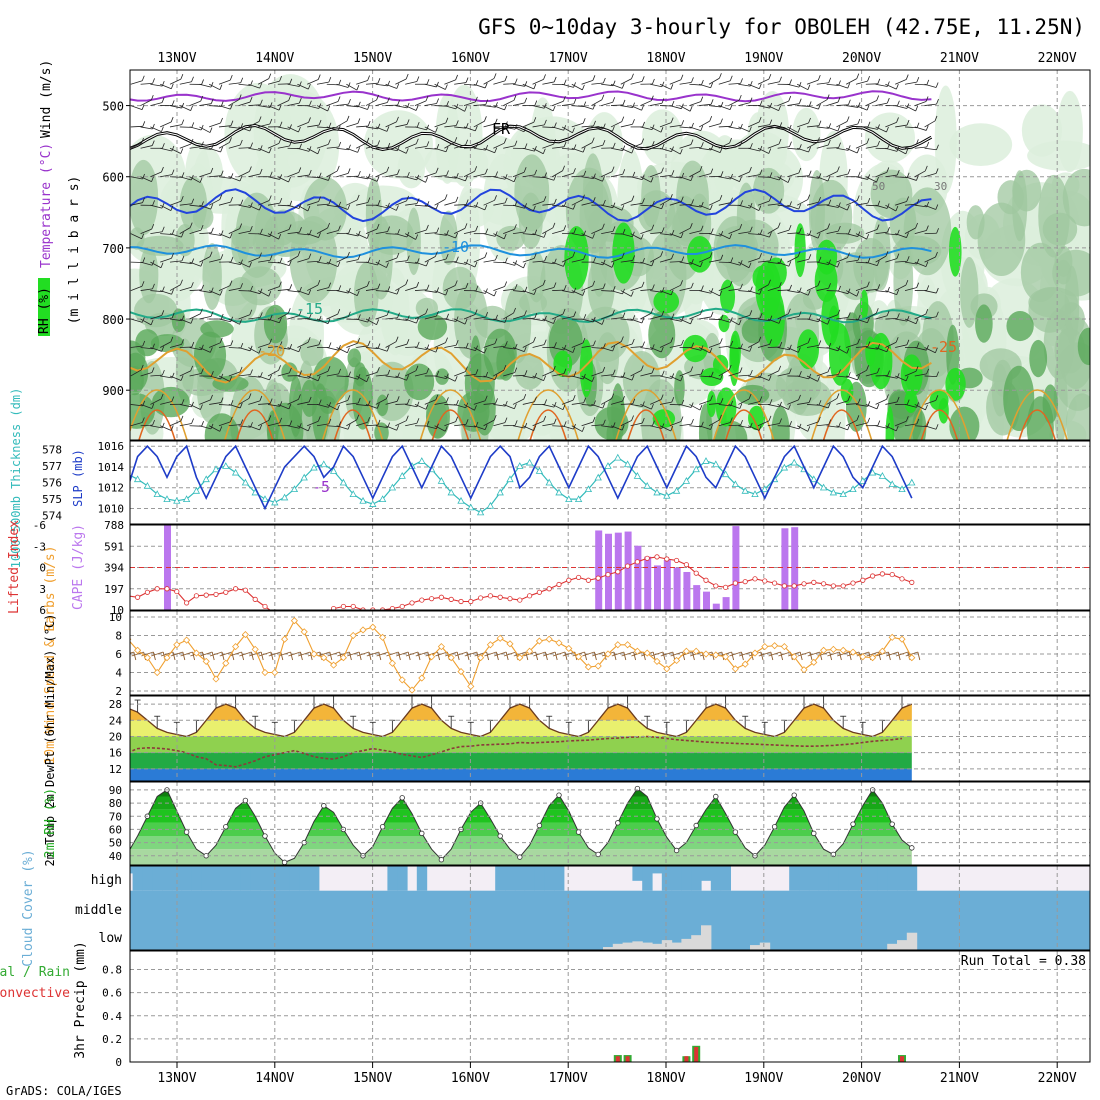 The width and height of the screenshot is (1100, 1100). Describe the element at coordinates (14, 567) in the screenshot. I see `li-axis-label: Lifted Index` at that location.